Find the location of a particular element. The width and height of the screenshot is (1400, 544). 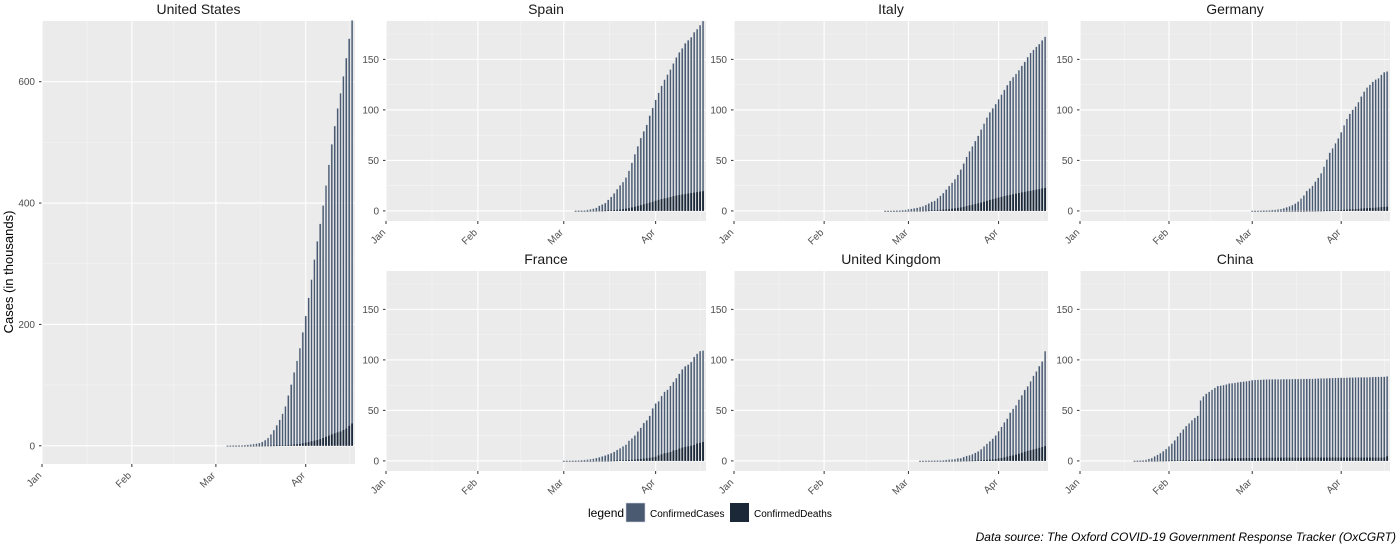

x-tick-label: Mar is located at coordinates (556, 487).